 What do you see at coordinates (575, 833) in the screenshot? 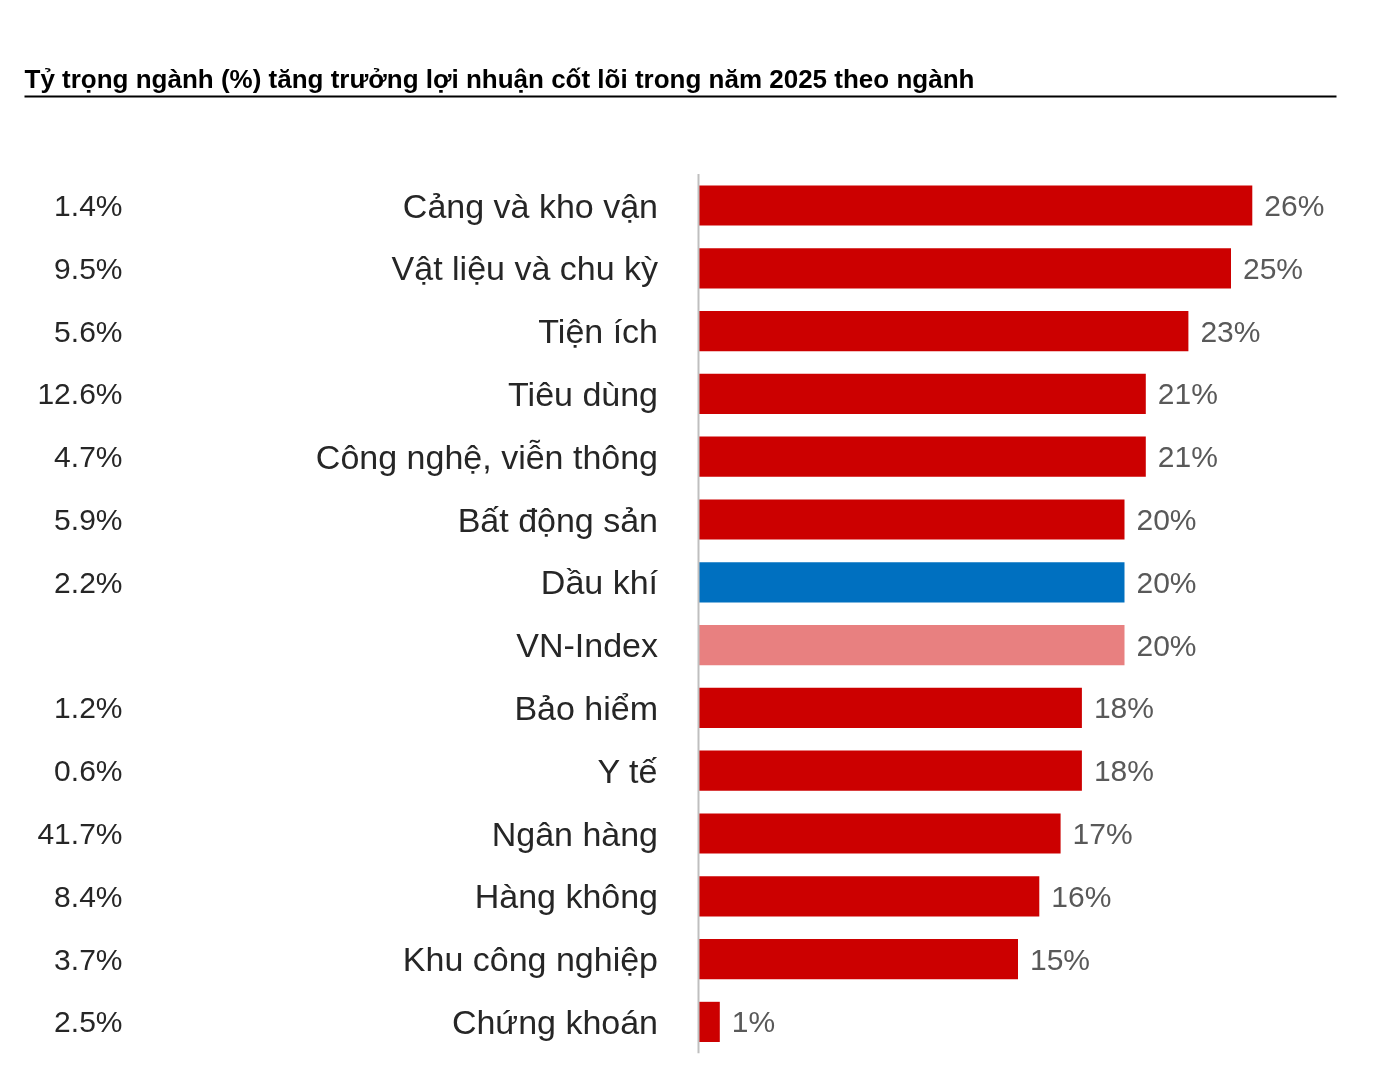
I see `y-tick-label: Ngân hàng` at bounding box center [575, 833].